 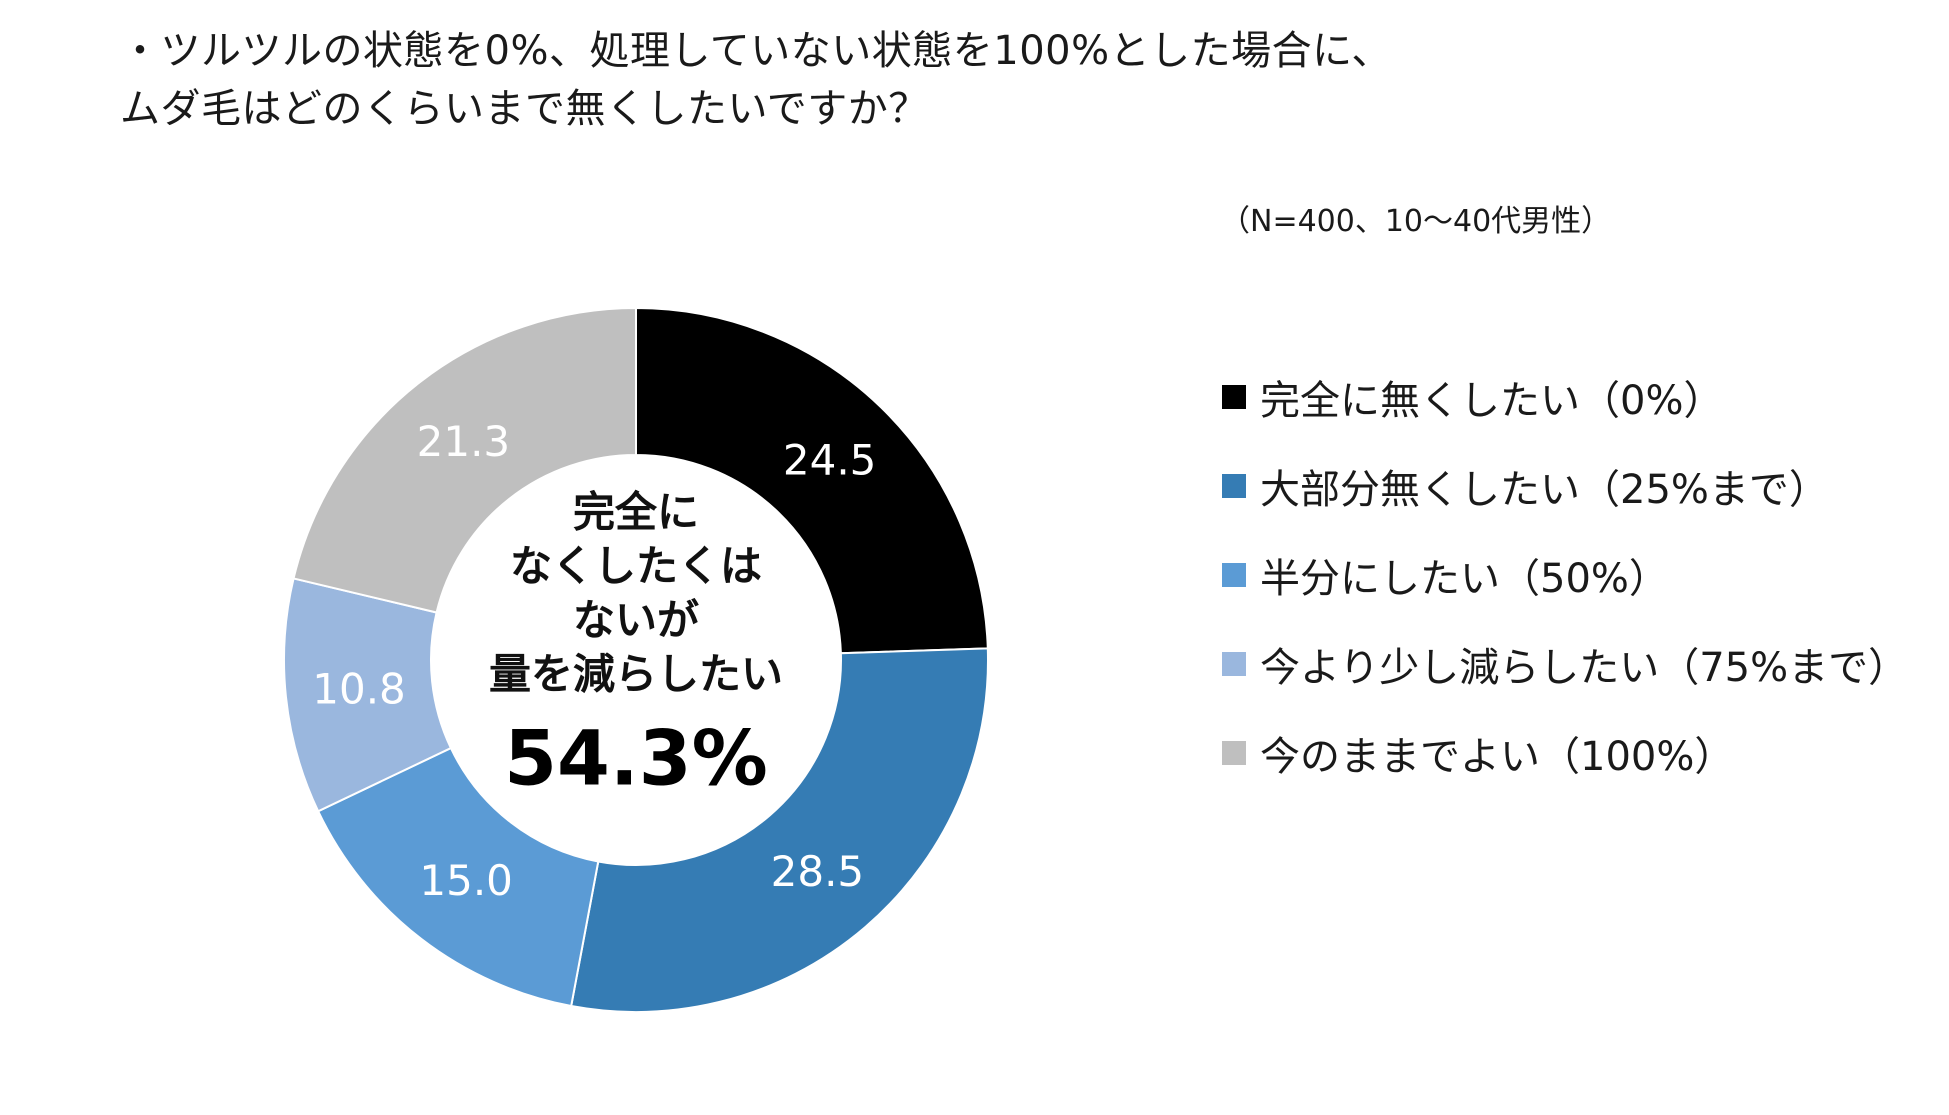 I want to click on legend-label-3: 半分にしたい（50%）, so click(x=1464, y=578).